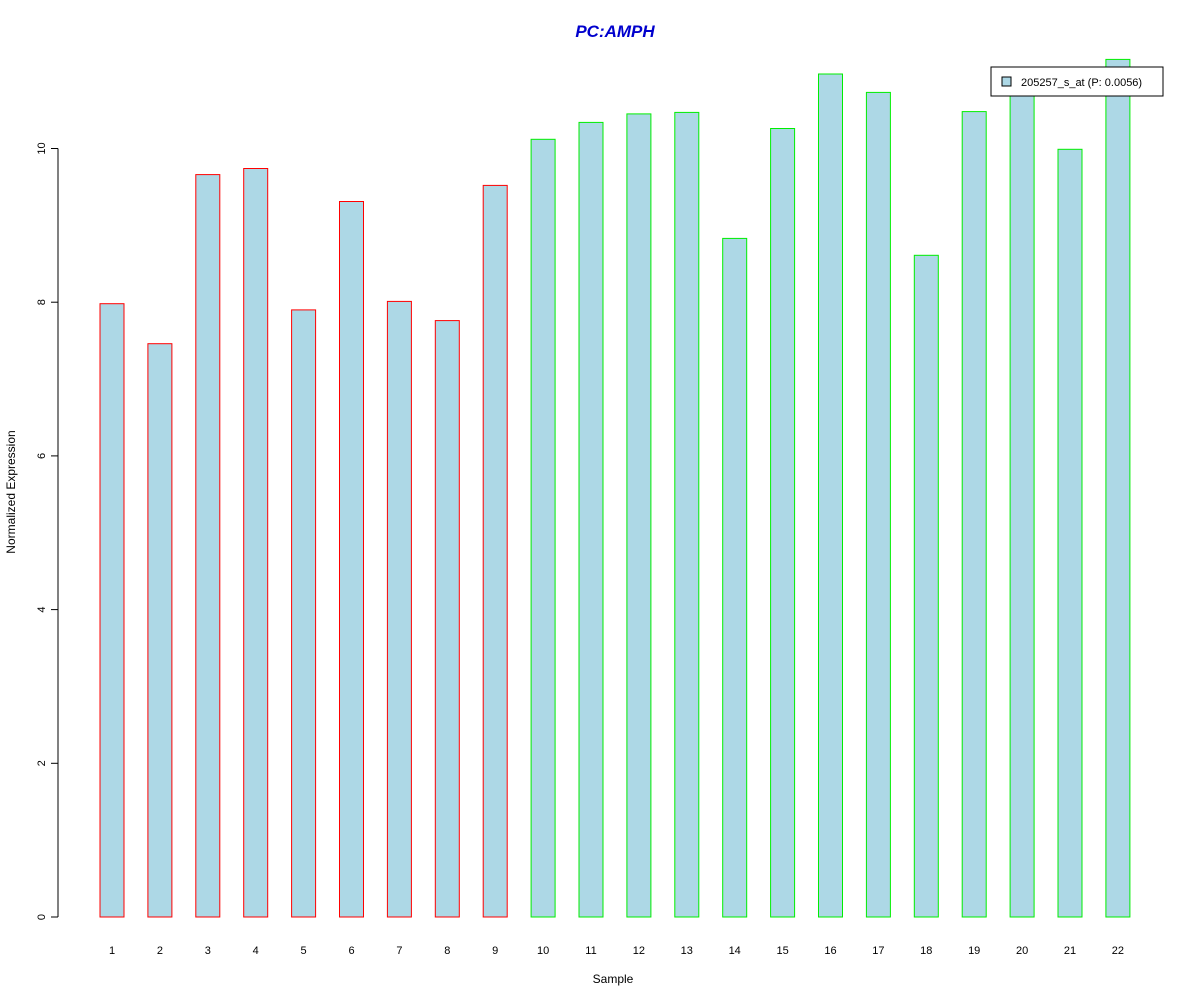 Image resolution: width=1200 pixels, height=1000 pixels. What do you see at coordinates (590, 951) in the screenshot?
I see `x-tick-label: 11` at bounding box center [590, 951].